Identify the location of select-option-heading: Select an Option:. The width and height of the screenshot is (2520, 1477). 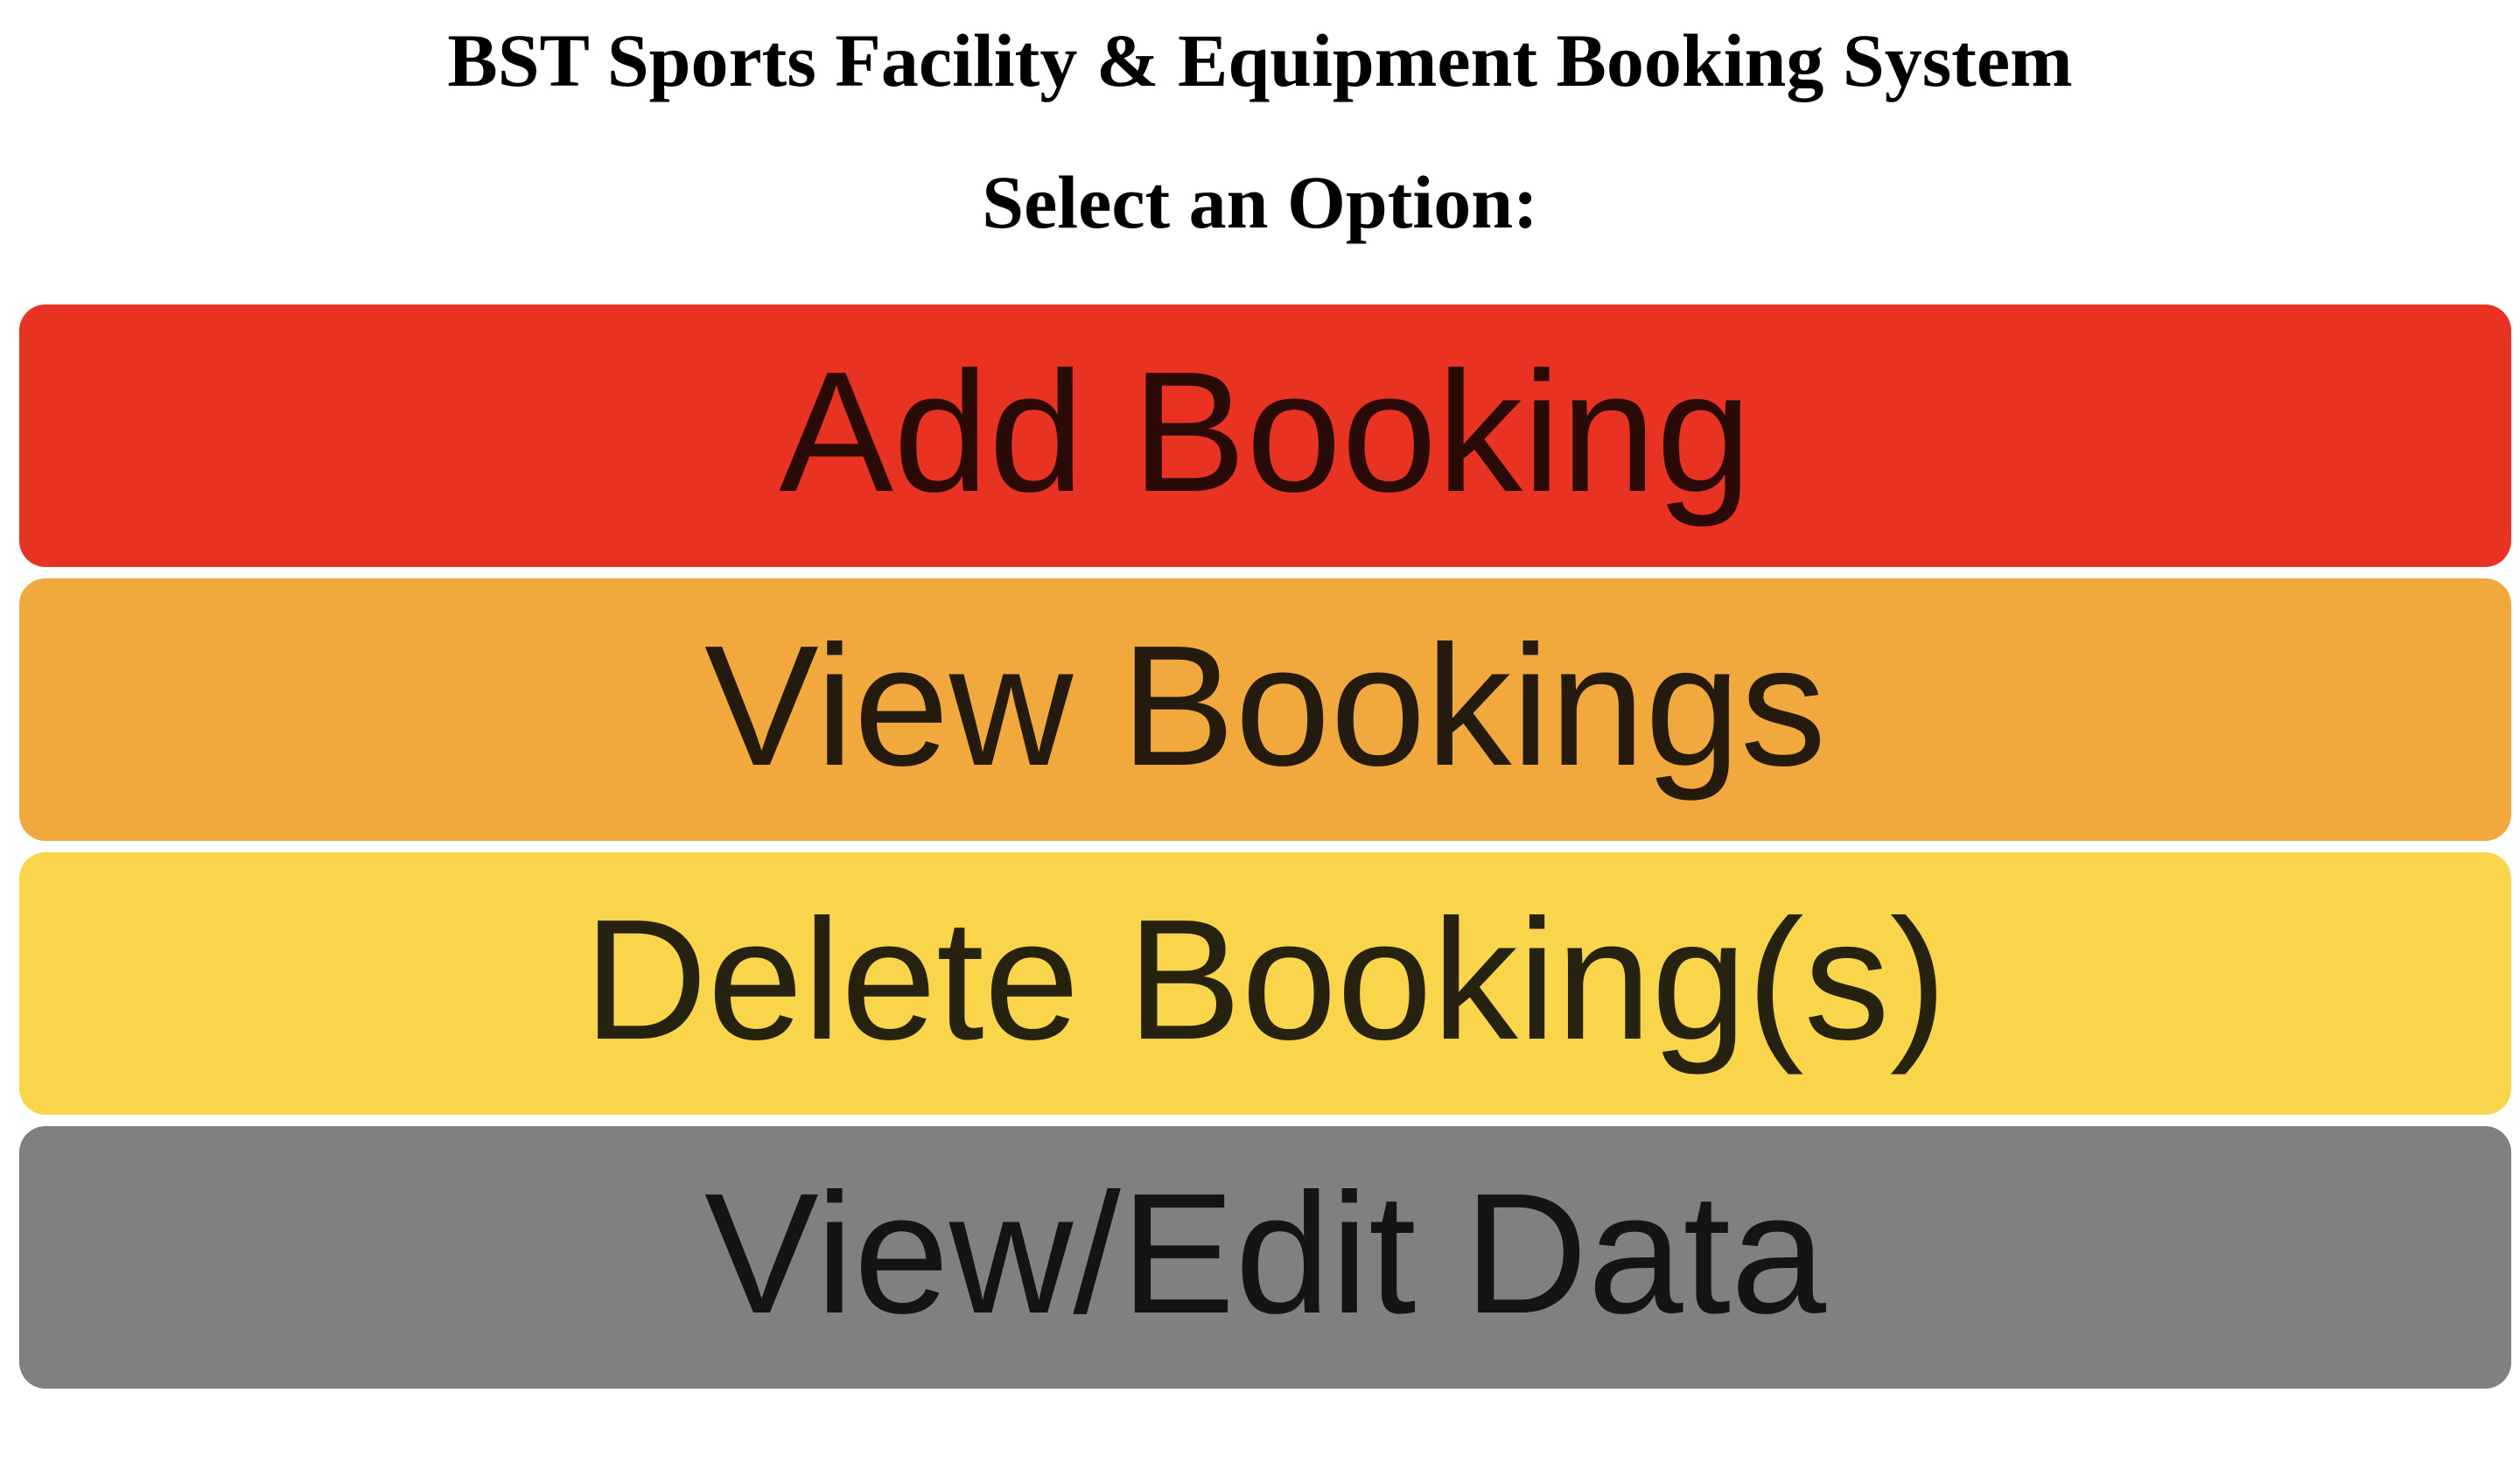
(1260, 202).